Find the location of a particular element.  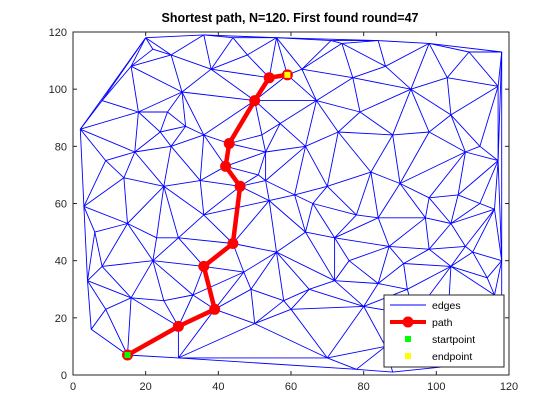

legend-box is located at coordinates (444, 331).